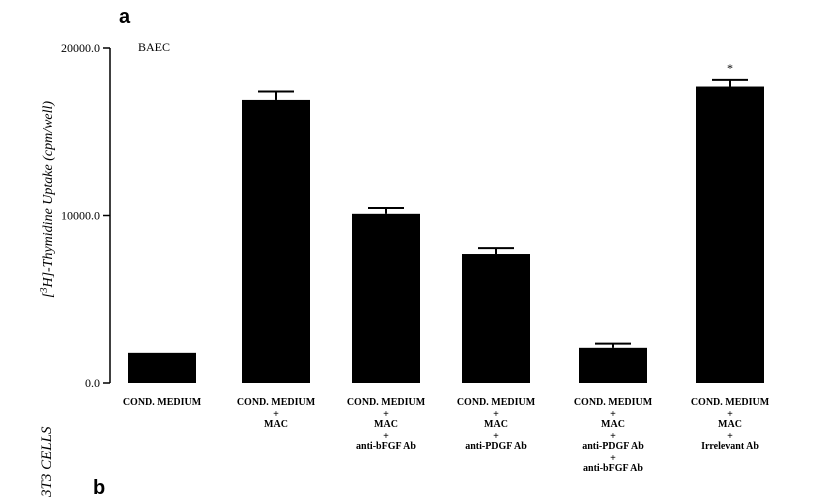 Image resolution: width=817 pixels, height=497 pixels. What do you see at coordinates (92, 383) in the screenshot?
I see `y-tick-label: 0.0` at bounding box center [92, 383].